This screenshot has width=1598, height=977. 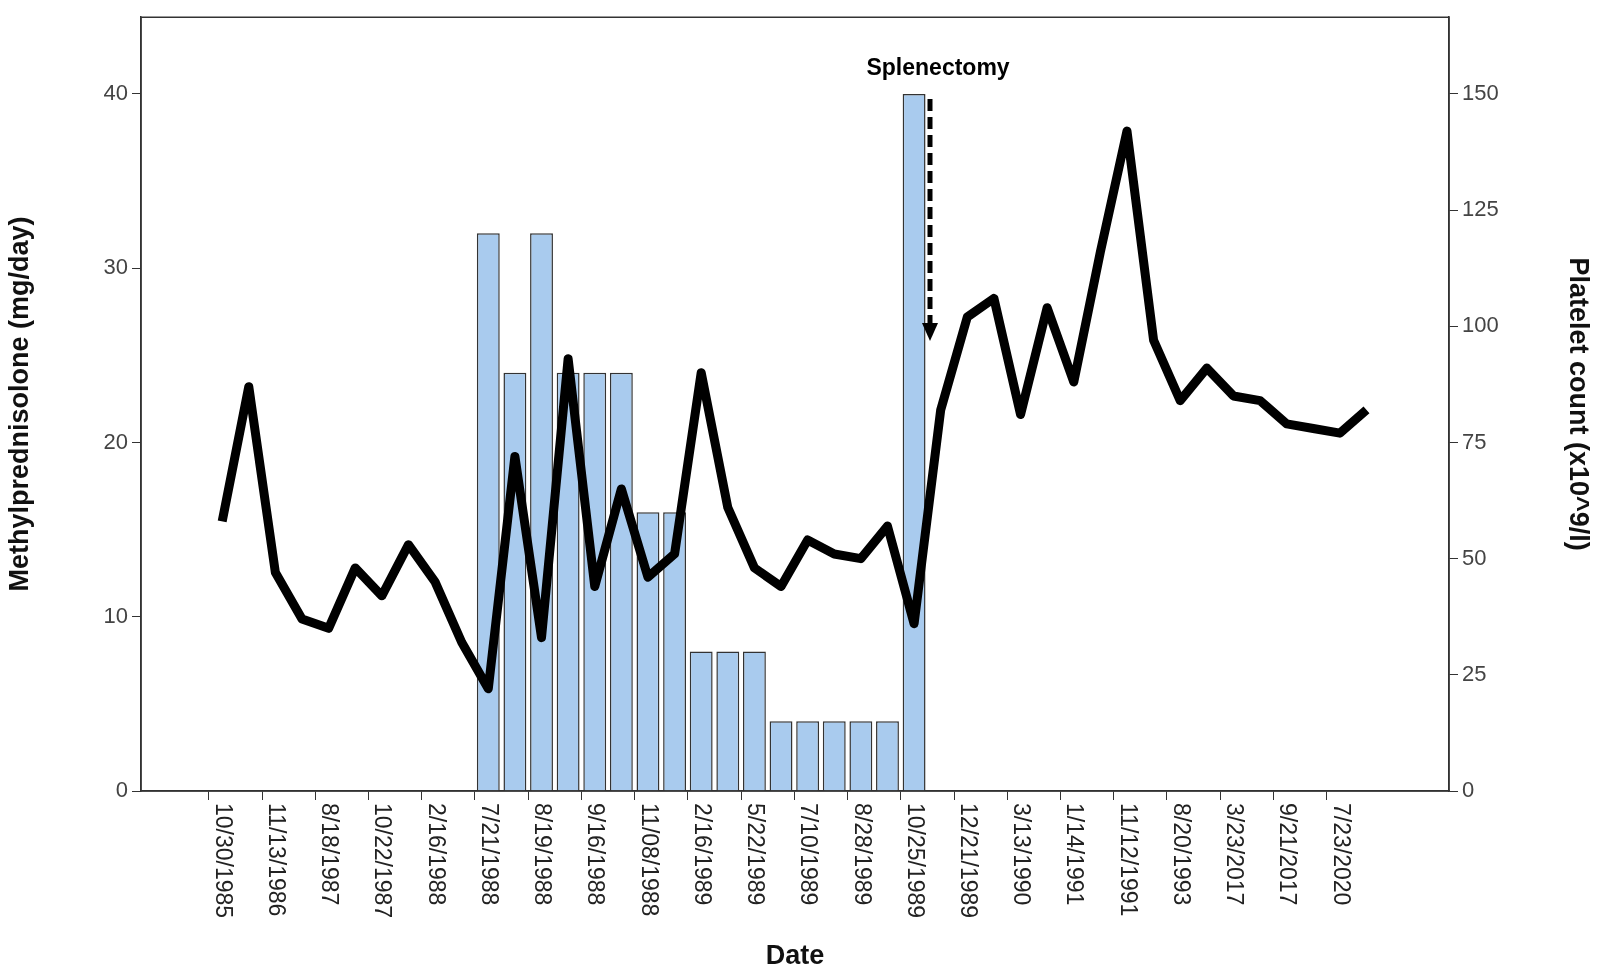 What do you see at coordinates (915, 861) in the screenshot?
I see `x-tick-label: 10/25/1989` at bounding box center [915, 861].